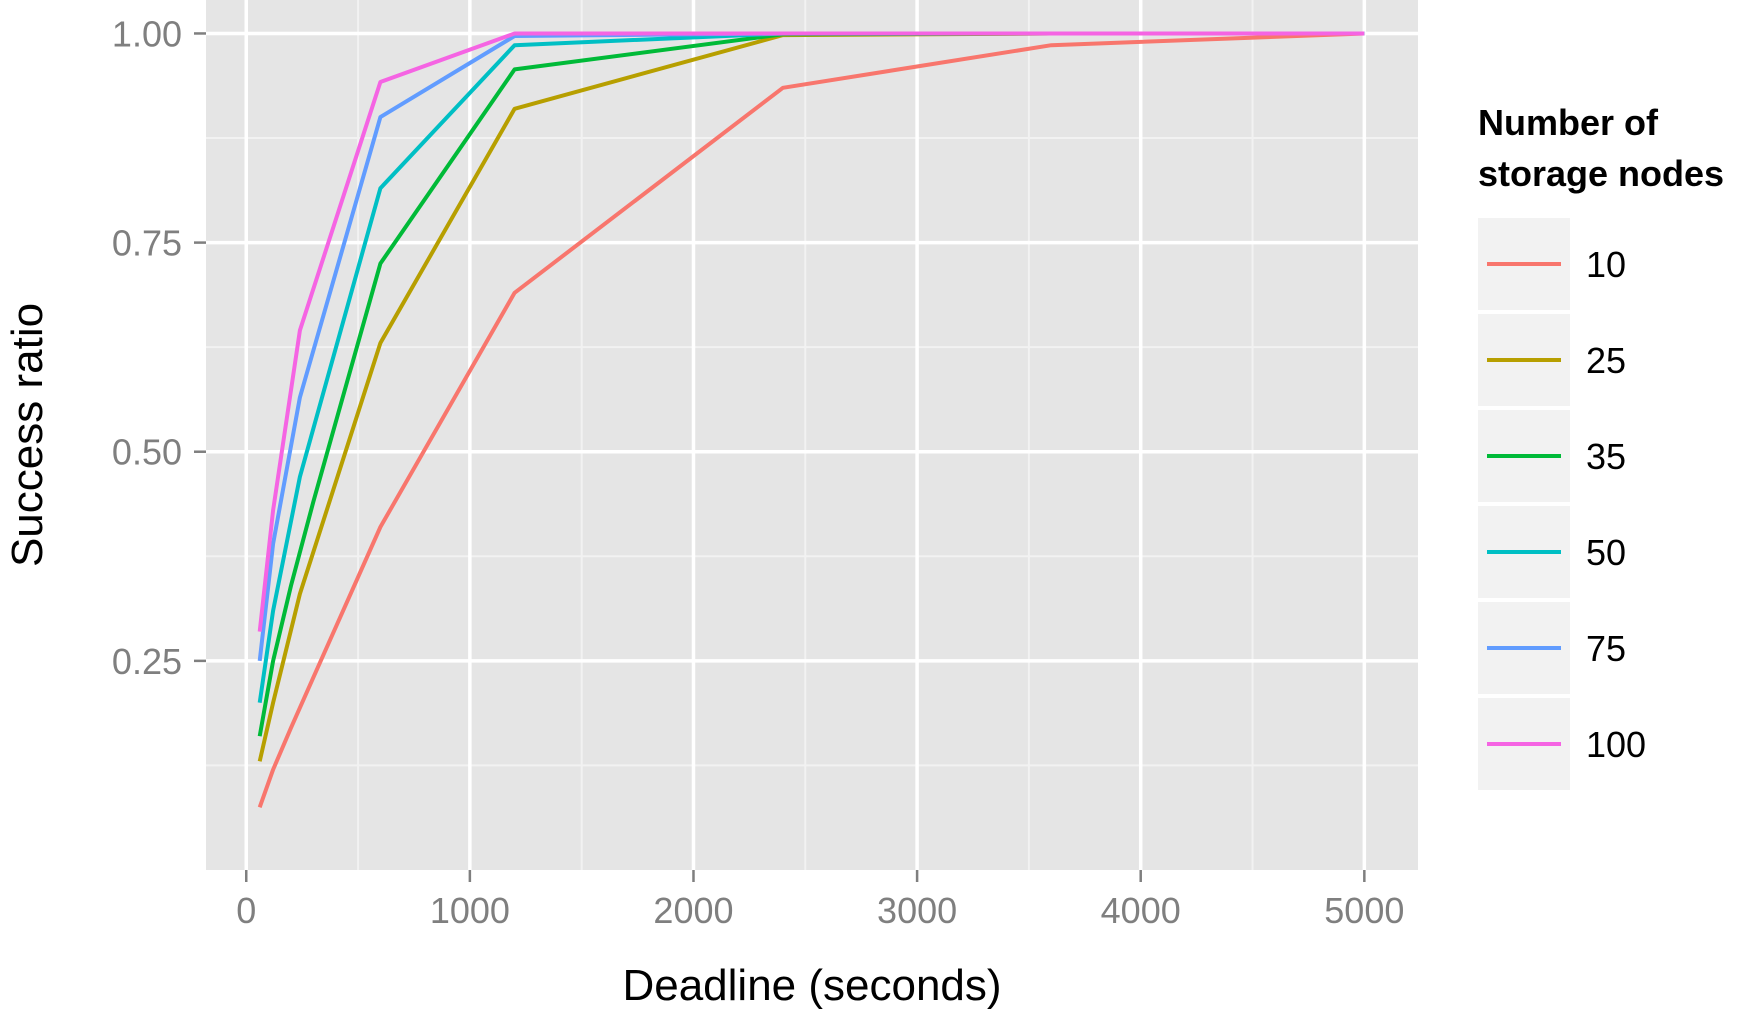  I want to click on legend-title-line-1: Number of, so click(1568, 122).